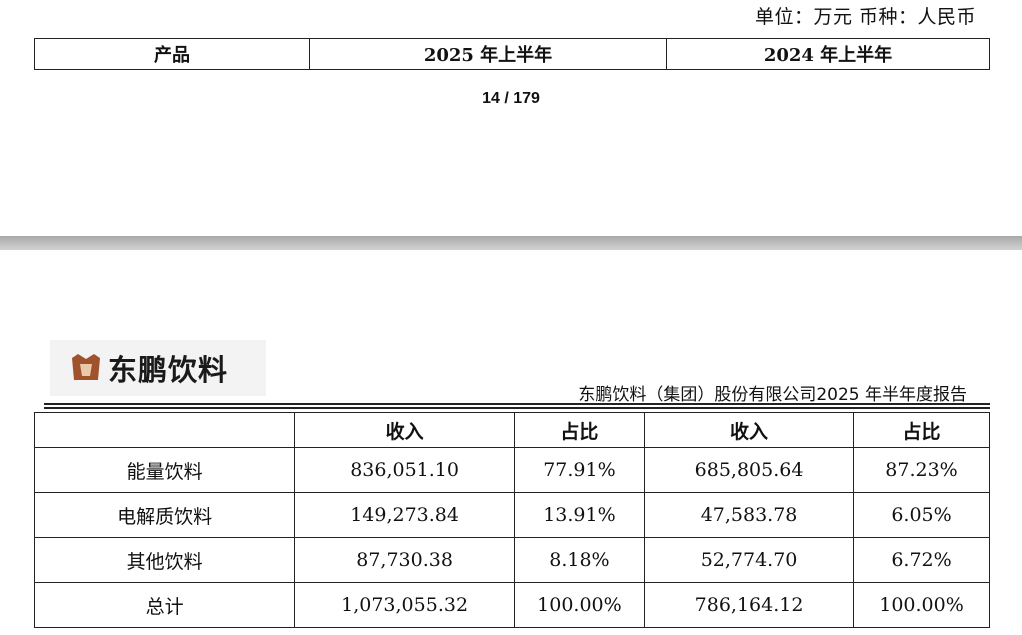  What do you see at coordinates (511, 98) in the screenshot?
I see `page-number: 14 / 179` at bounding box center [511, 98].